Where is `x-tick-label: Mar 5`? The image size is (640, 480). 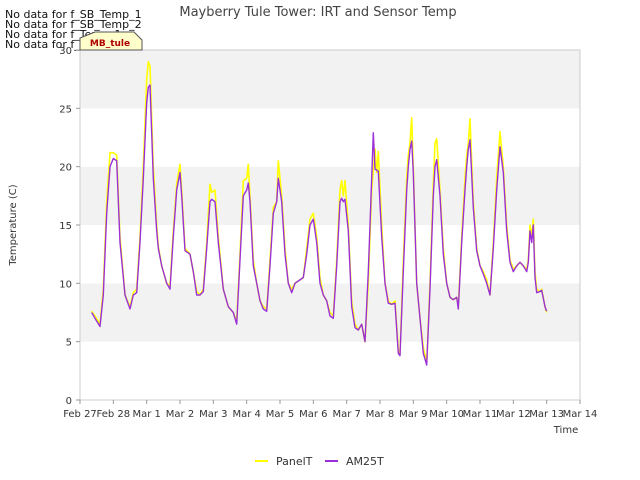
x-tick-label: Mar 5 is located at coordinates (280, 414).